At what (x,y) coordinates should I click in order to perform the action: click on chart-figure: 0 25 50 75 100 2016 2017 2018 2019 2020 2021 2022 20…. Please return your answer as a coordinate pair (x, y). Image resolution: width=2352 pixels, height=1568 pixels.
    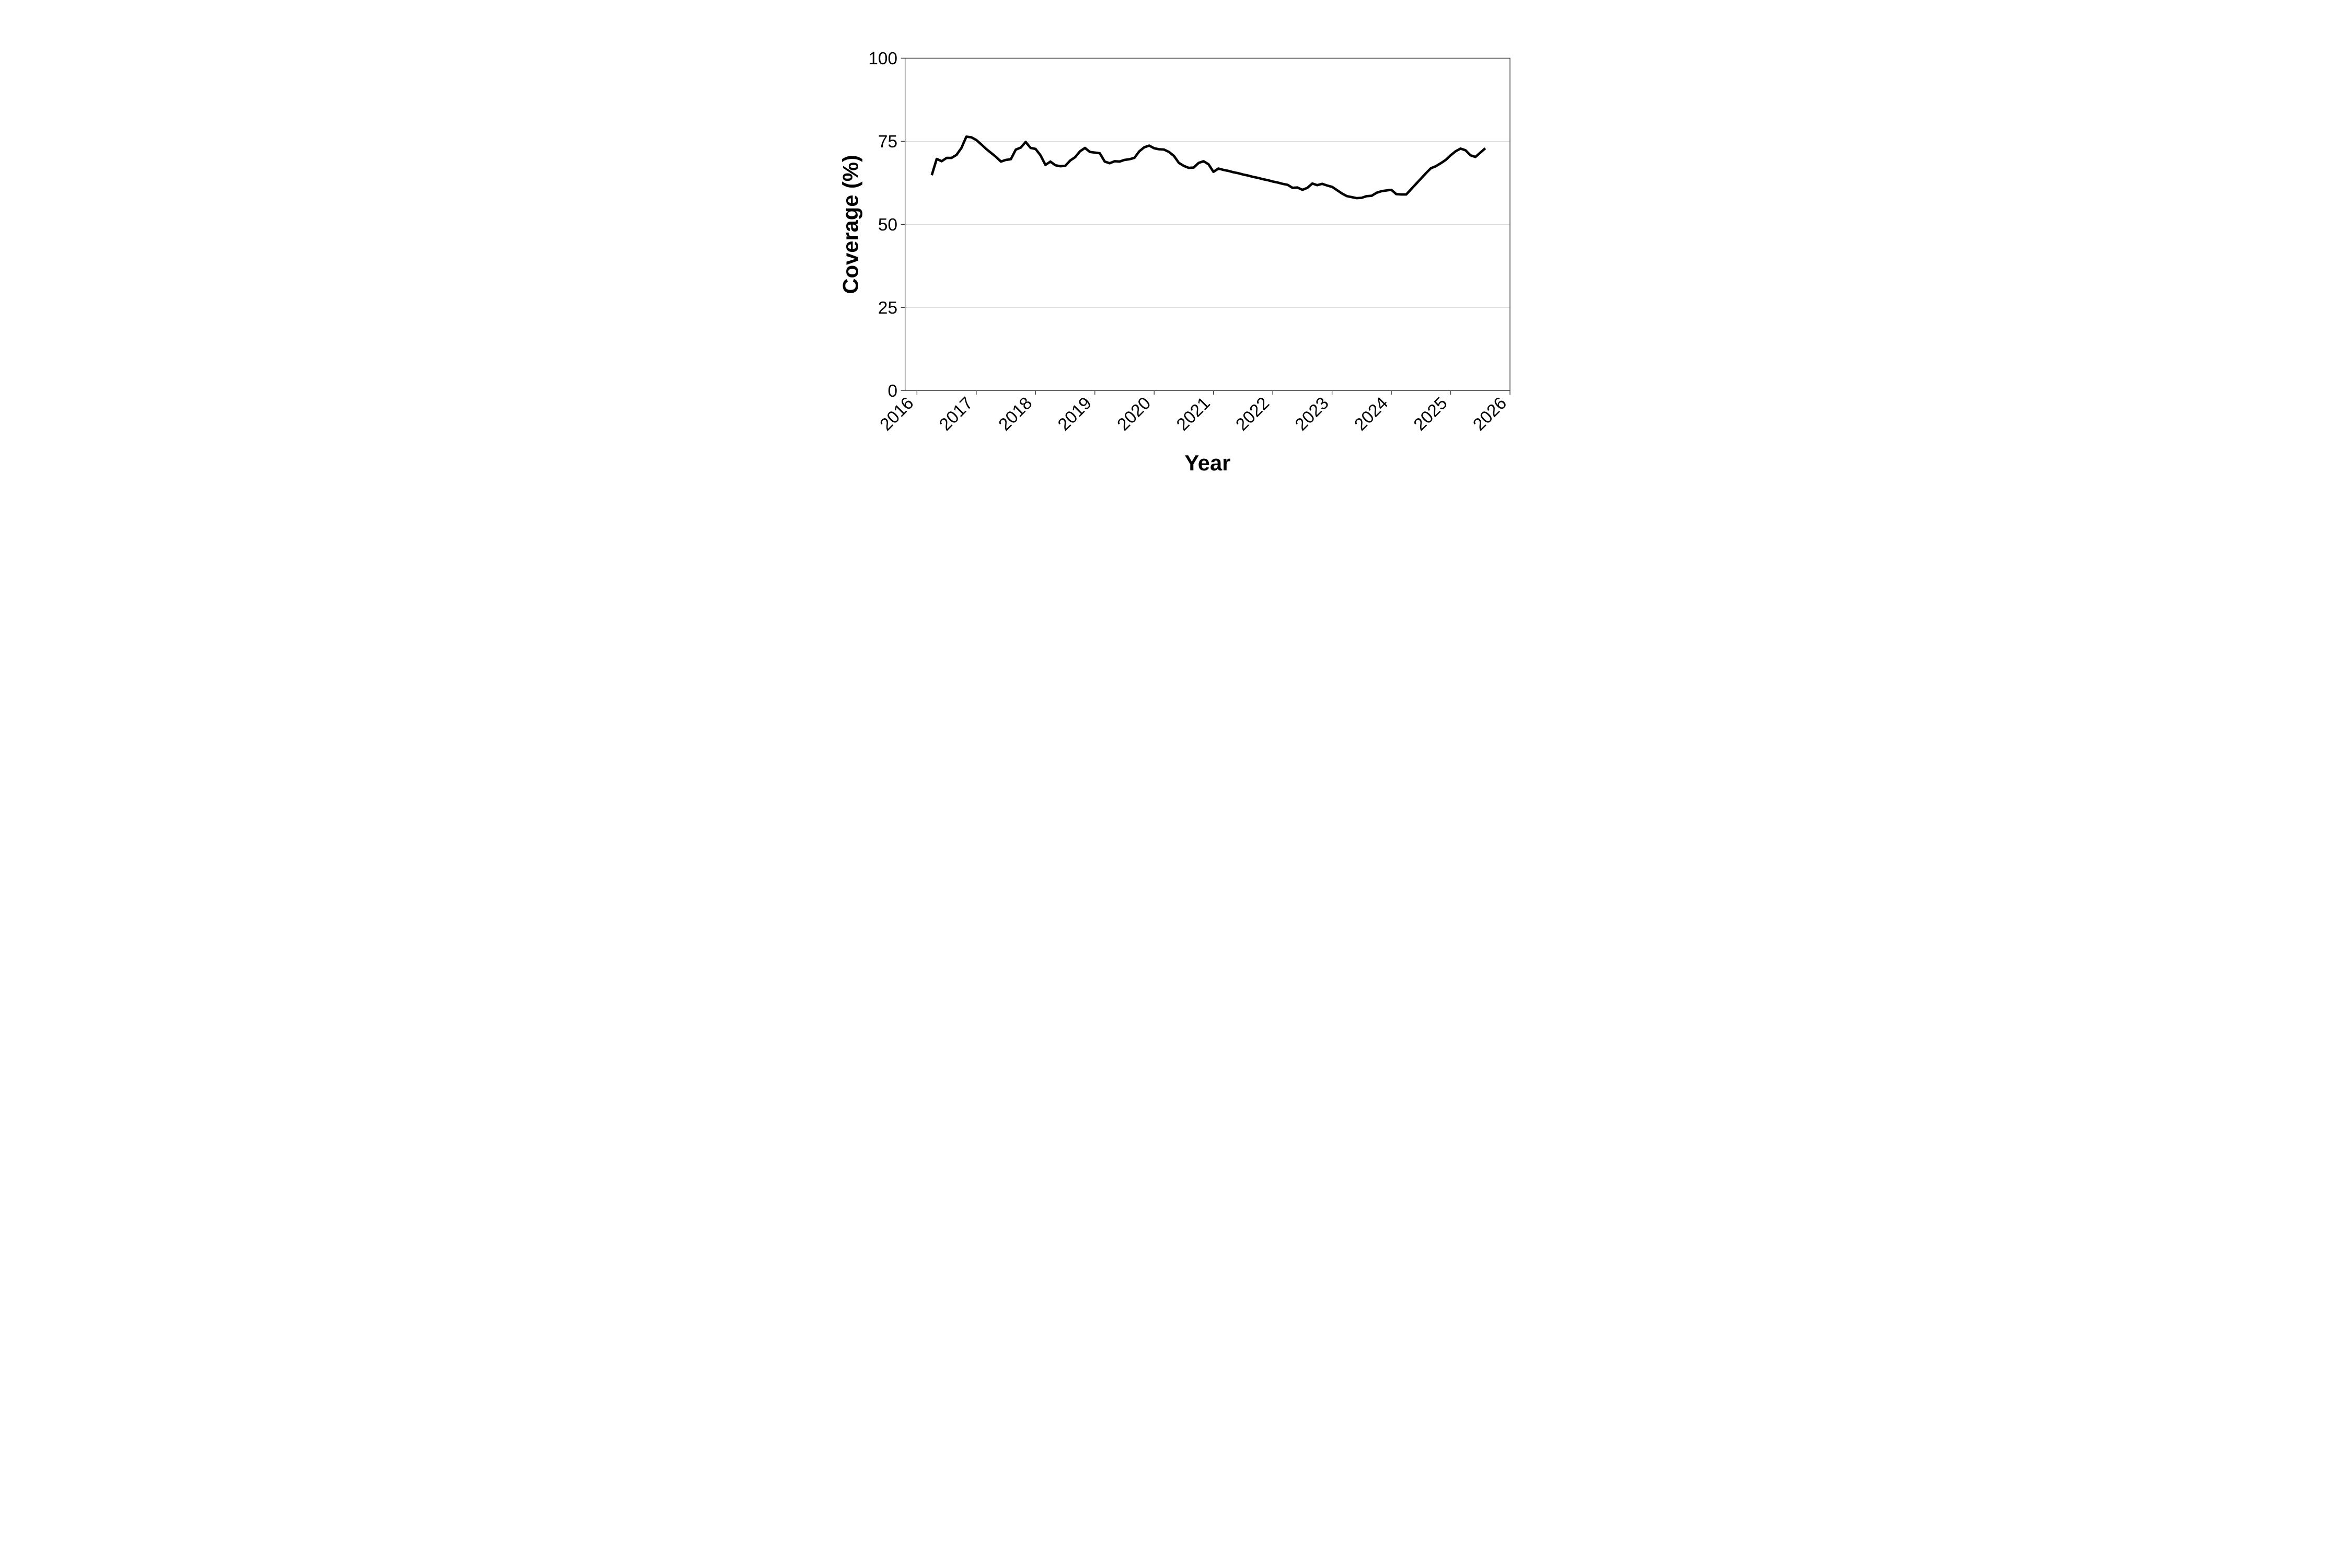
    Looking at the image, I should click on (1176, 261).